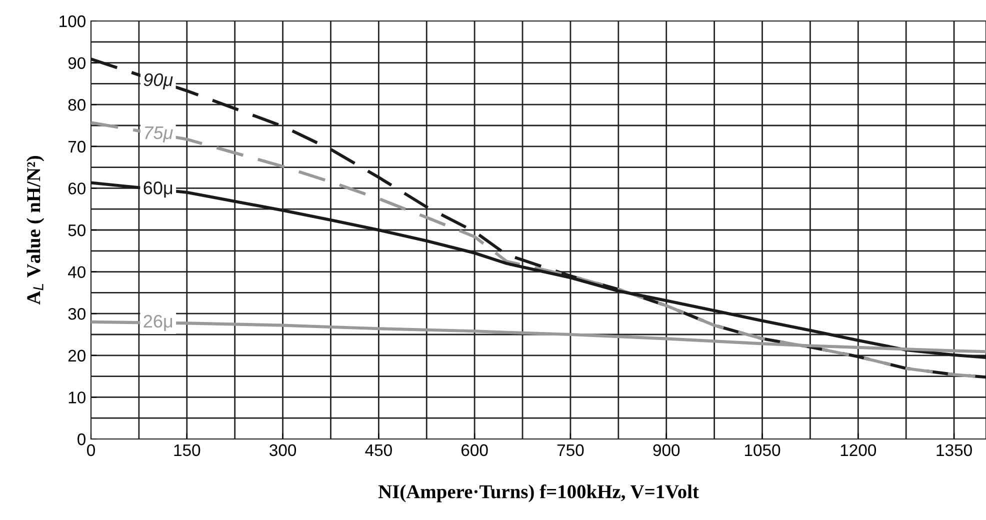  Describe the element at coordinates (35, 230) in the screenshot. I see `y-axis-title: A$_{L}$ Value ( nH/N²)` at that location.